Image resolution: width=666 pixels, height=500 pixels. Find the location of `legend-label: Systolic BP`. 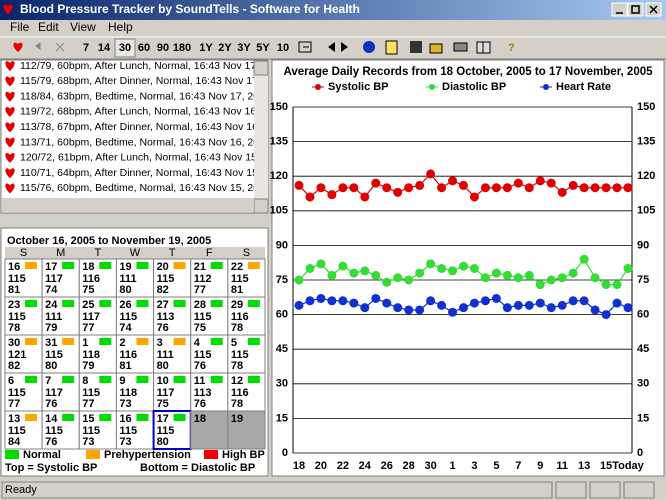

legend-label: Systolic BP is located at coordinates (358, 87).